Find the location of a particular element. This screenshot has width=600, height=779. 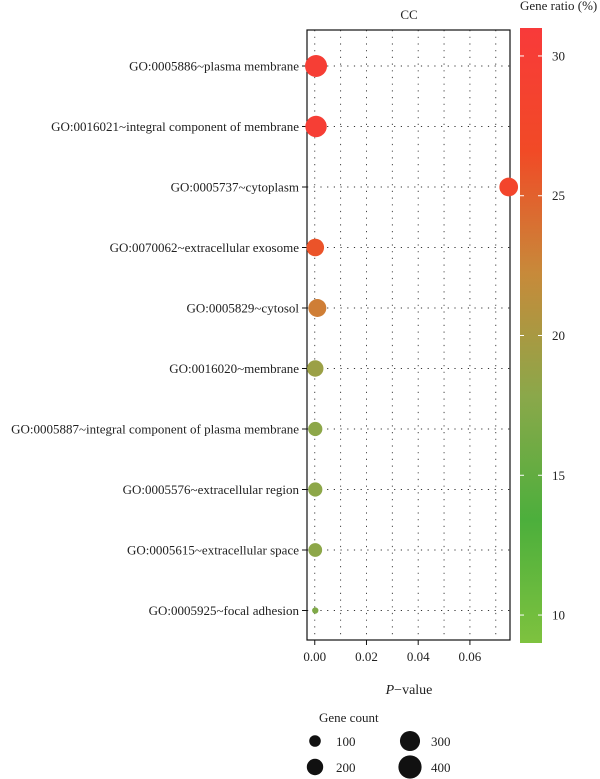

size-legend-title: Gene count is located at coordinates (349, 717).